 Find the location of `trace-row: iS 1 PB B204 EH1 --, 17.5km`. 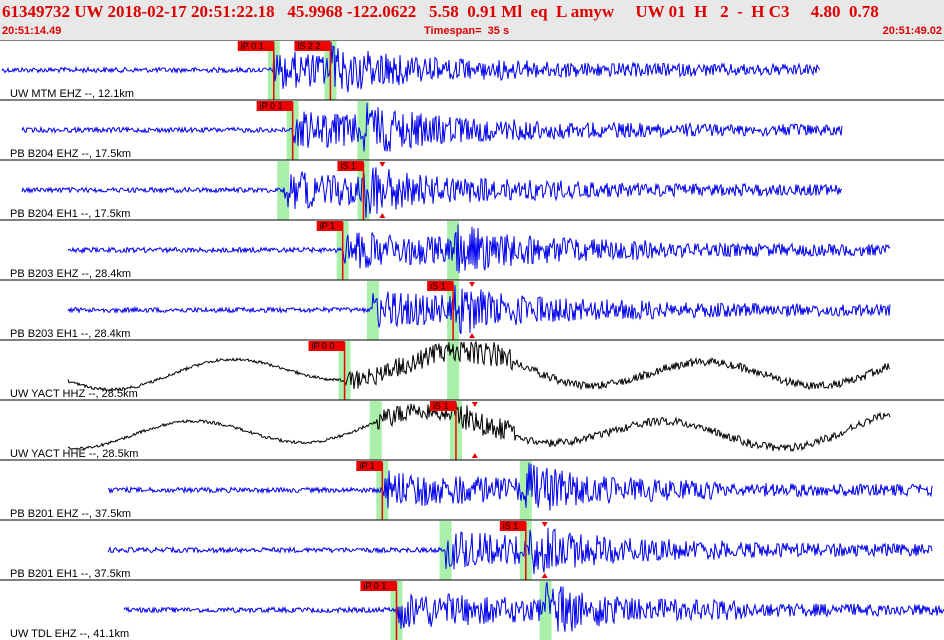

trace-row: iS 1 PB B204 EH1 --, 17.5km is located at coordinates (472, 189).